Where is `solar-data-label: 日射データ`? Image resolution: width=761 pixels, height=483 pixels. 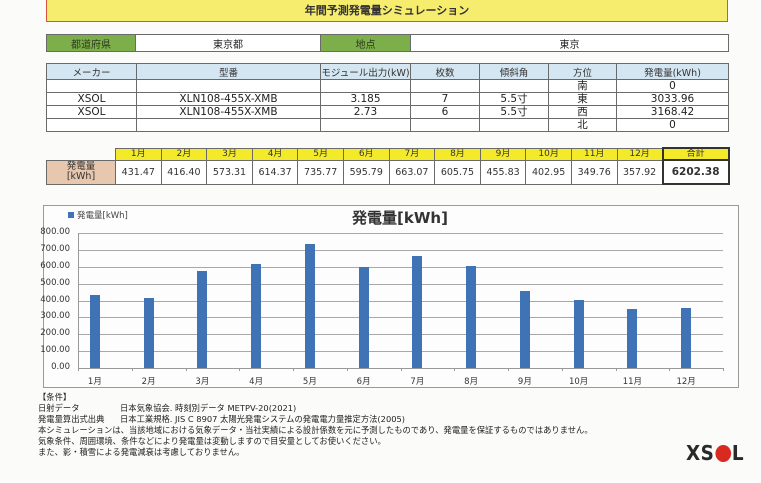
solar-data-label: 日射データ is located at coordinates (59, 408).